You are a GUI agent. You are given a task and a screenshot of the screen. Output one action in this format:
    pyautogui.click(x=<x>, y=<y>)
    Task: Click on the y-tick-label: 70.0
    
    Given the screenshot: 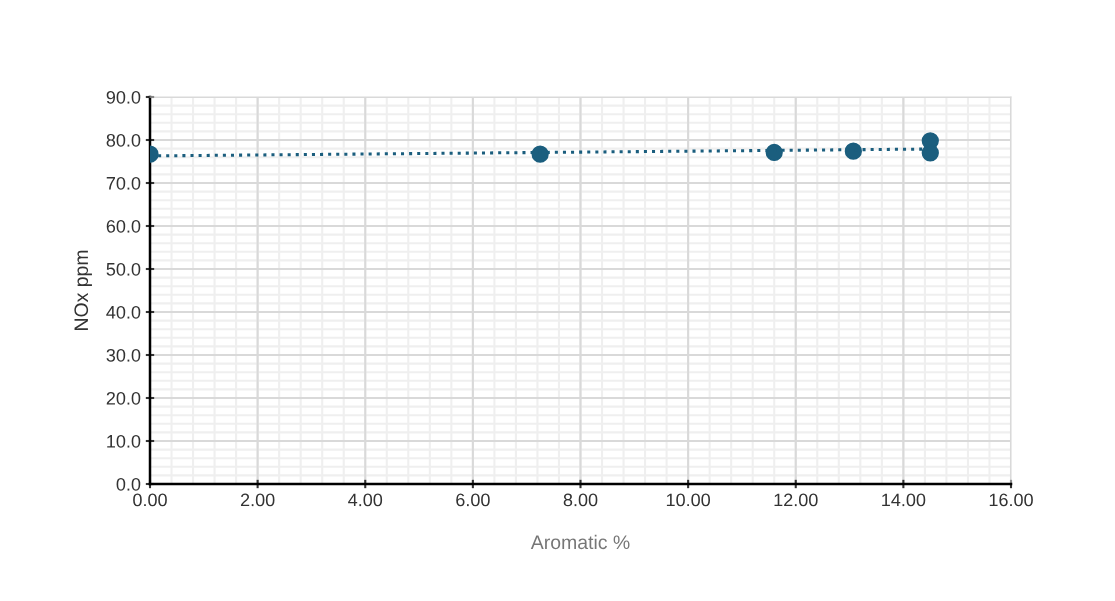 What is the action you would take?
    pyautogui.click(x=123, y=183)
    